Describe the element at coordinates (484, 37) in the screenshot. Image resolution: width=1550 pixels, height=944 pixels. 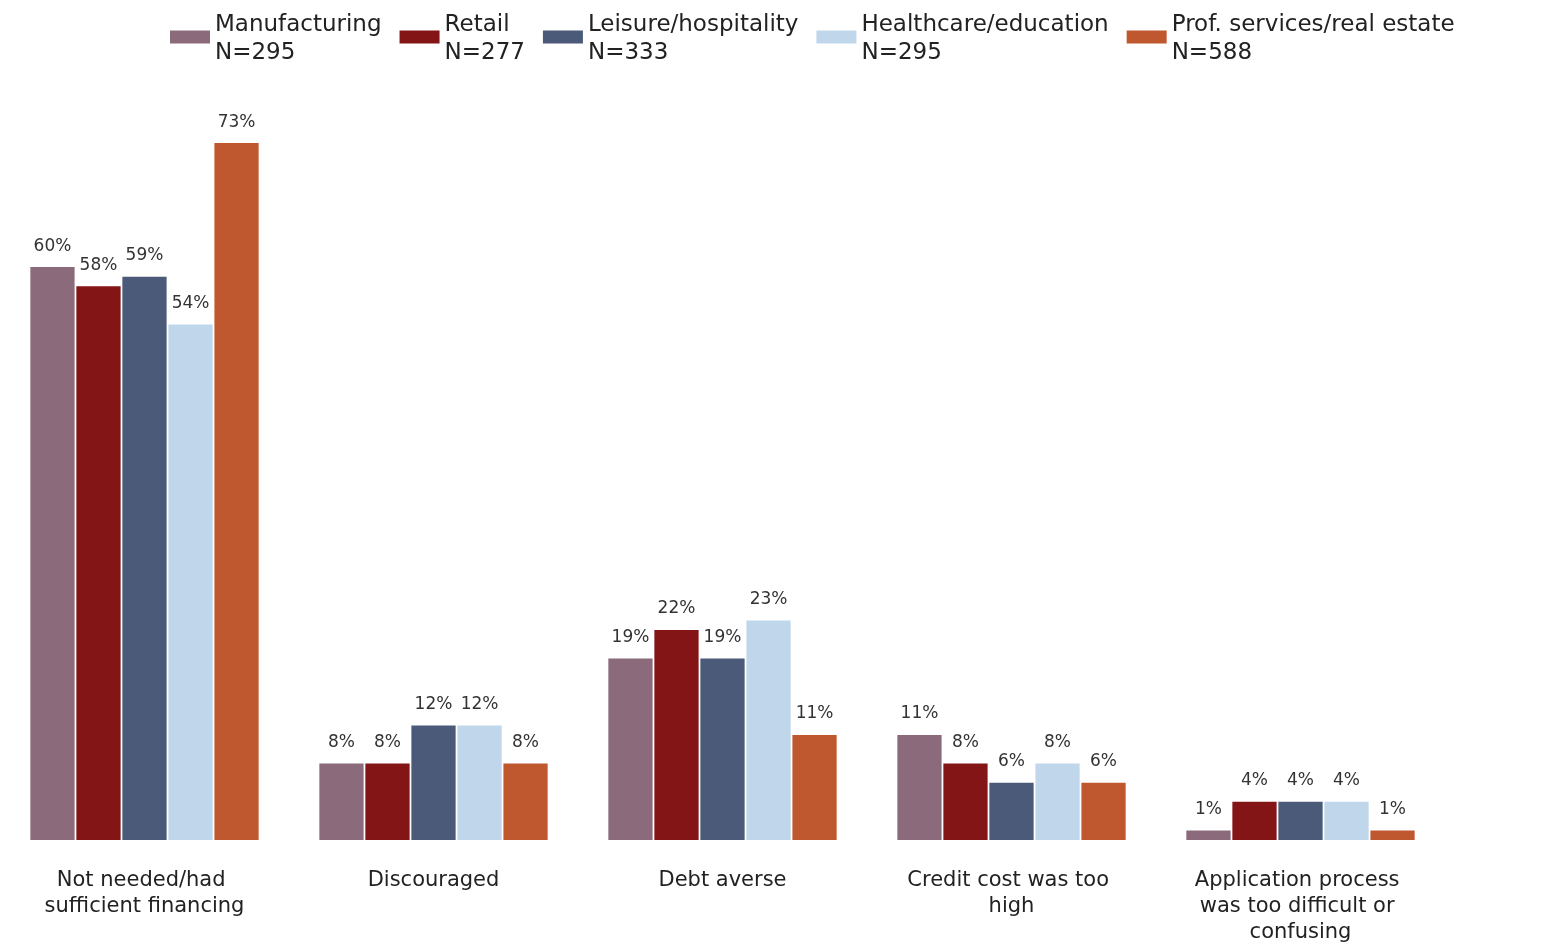
I see `legend-label: Retail N=277` at that location.